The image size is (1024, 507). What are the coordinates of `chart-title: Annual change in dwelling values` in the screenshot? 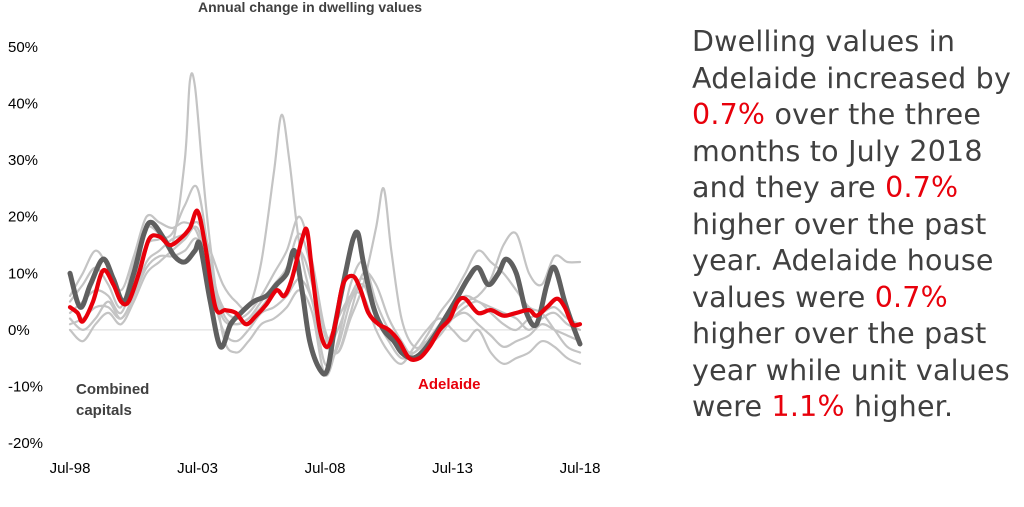 It's located at (310, 7).